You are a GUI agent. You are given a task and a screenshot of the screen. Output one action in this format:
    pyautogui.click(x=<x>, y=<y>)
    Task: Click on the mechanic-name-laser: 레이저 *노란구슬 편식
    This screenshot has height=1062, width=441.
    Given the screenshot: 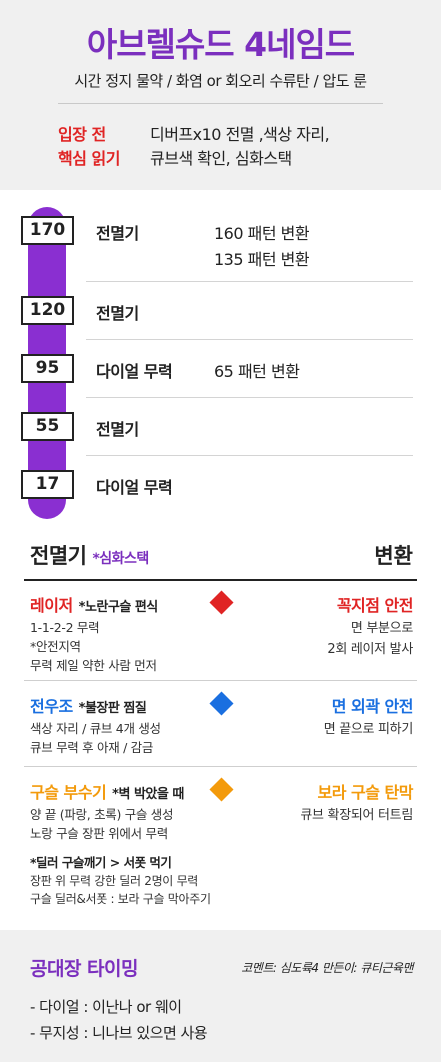 What is the action you would take?
    pyautogui.click(x=94, y=604)
    